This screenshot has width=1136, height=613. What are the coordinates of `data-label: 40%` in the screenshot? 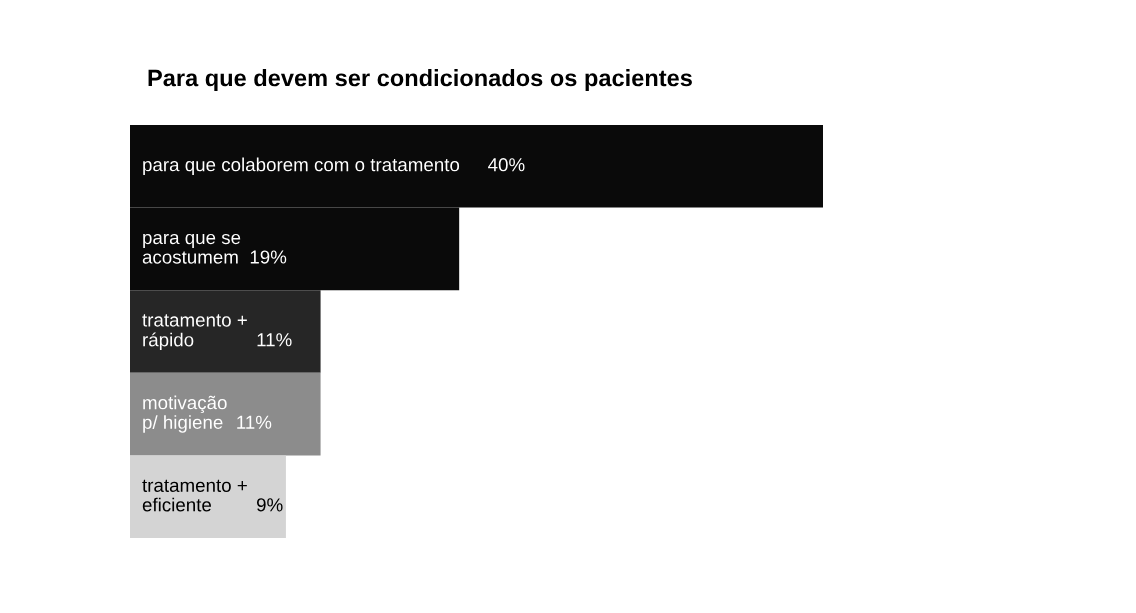 It's located at (506, 165).